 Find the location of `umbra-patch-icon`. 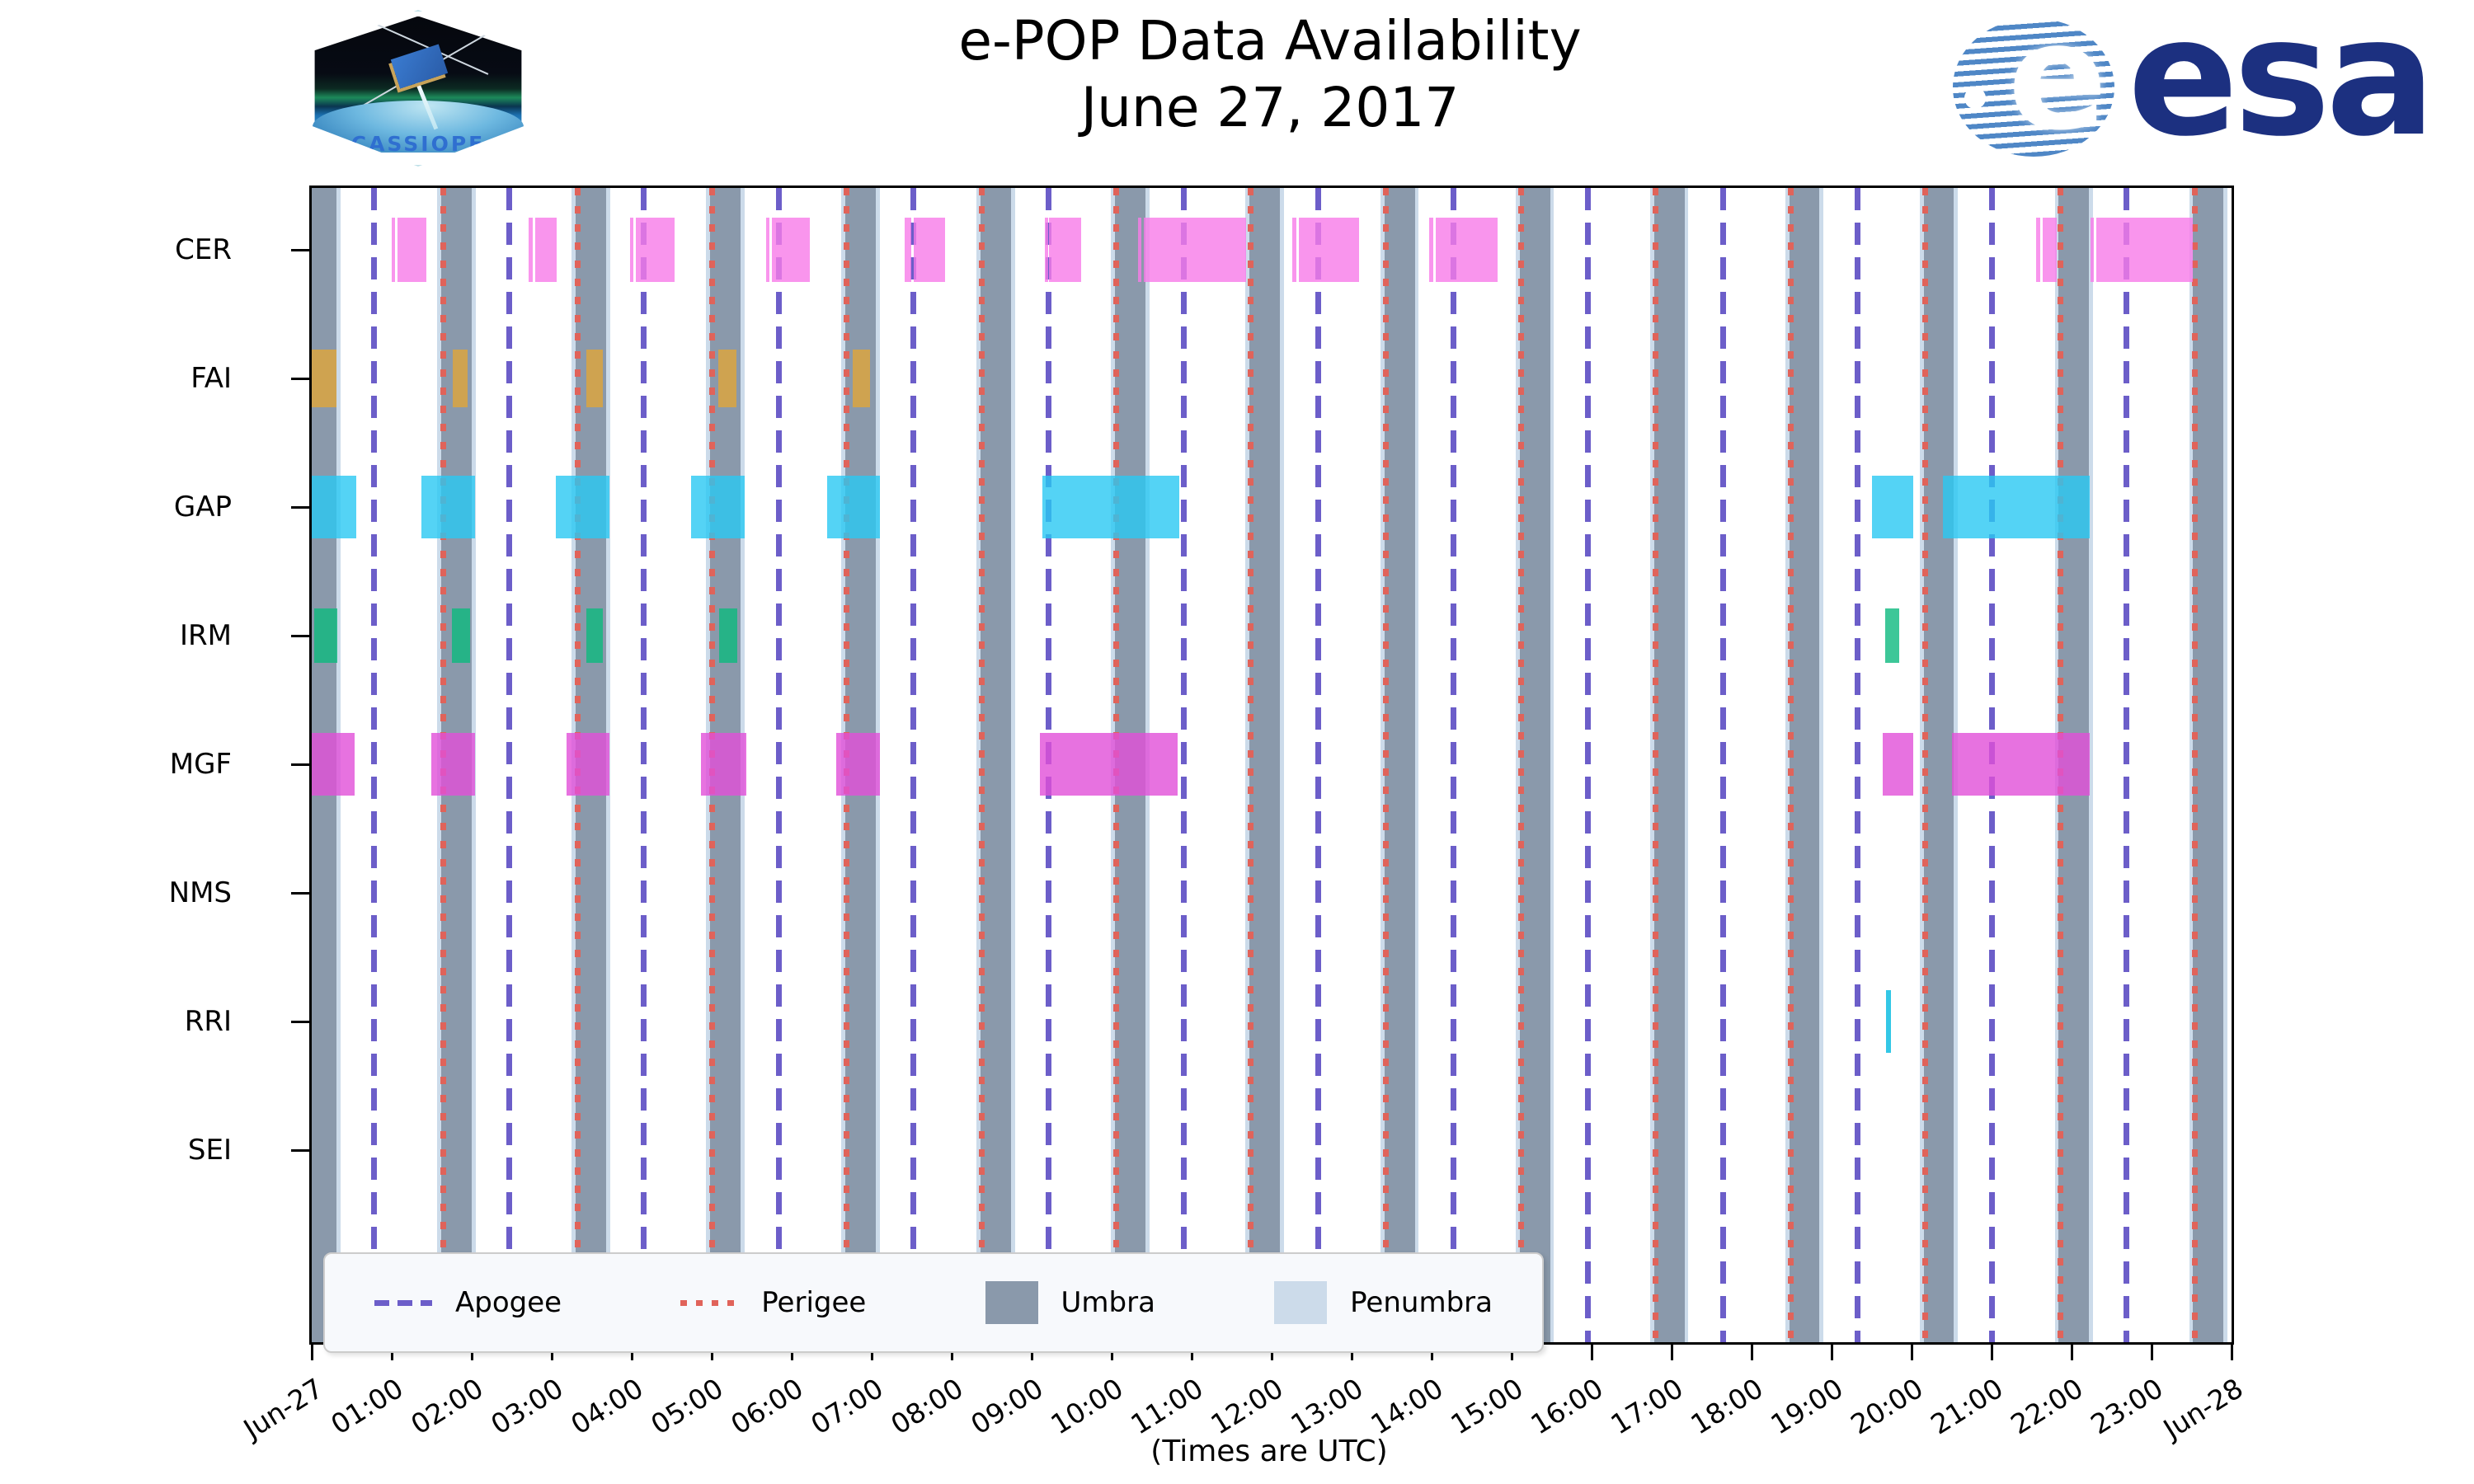

umbra-patch-icon is located at coordinates (1011, 1302).